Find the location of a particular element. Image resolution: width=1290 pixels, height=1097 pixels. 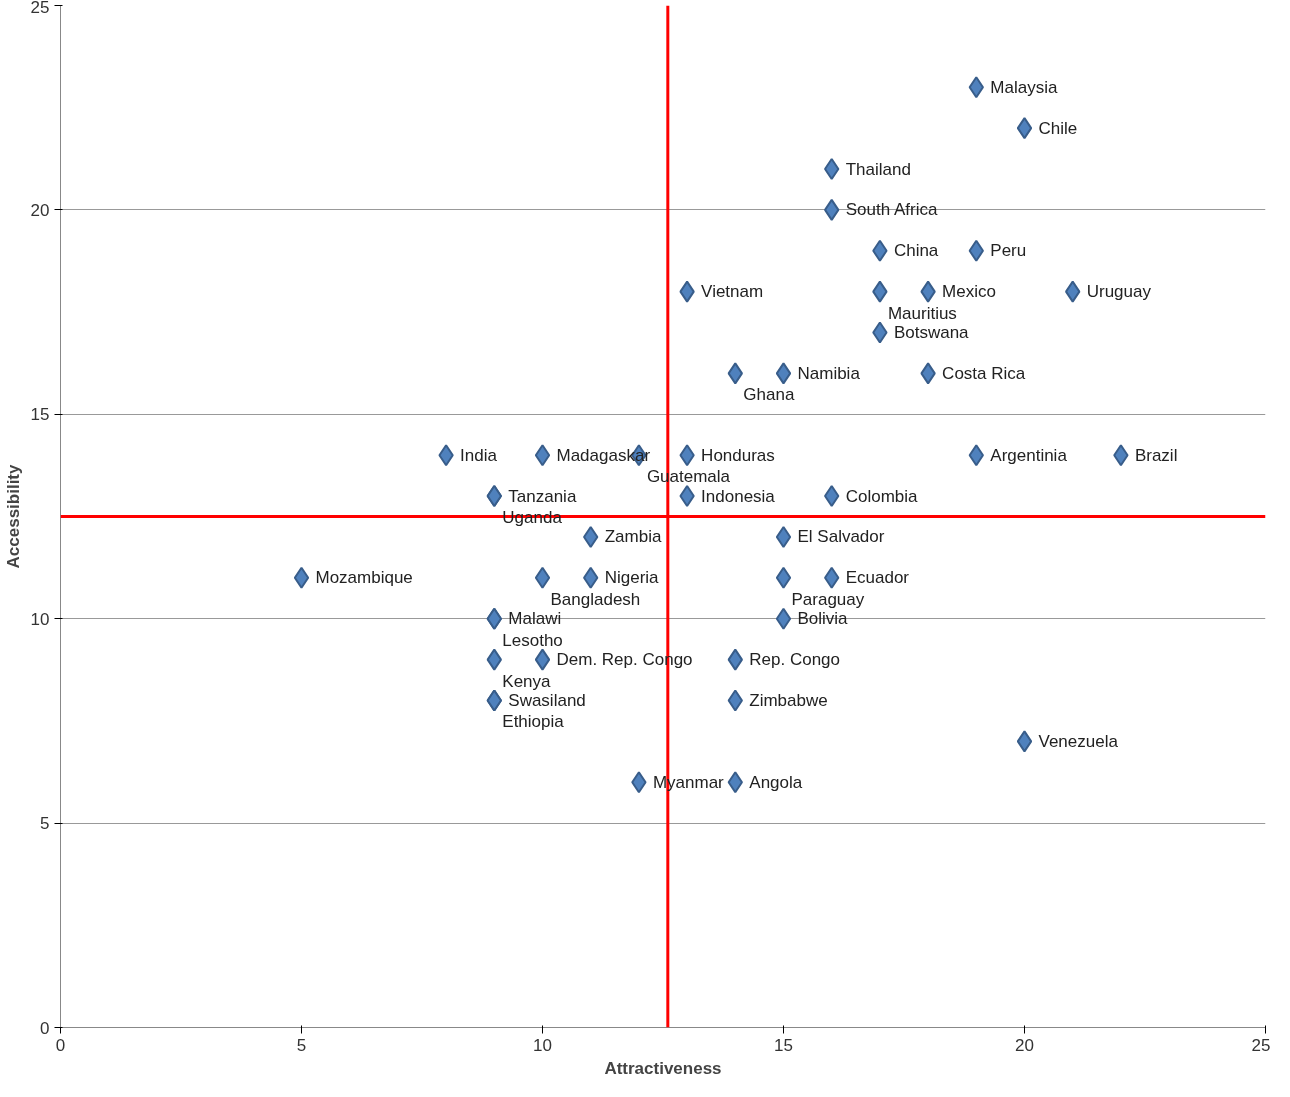

annotation: Ethiopia is located at coordinates (533, 722).